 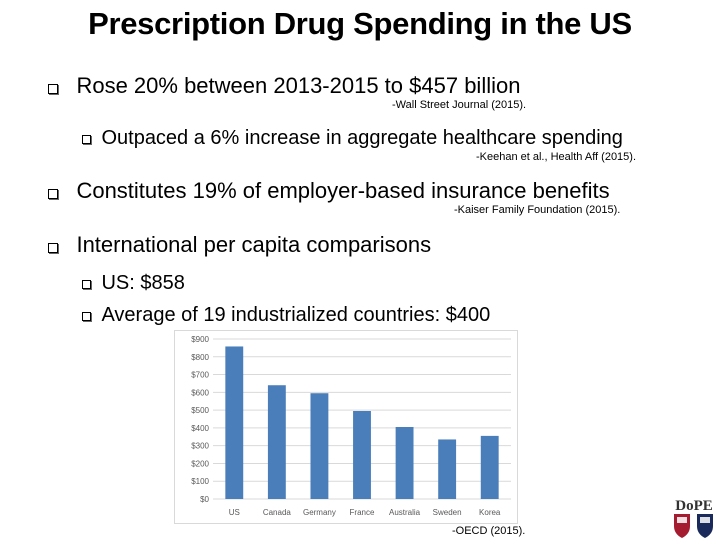 I want to click on slide-title: Prescription Drug Spending in the US, so click(x=360, y=23).